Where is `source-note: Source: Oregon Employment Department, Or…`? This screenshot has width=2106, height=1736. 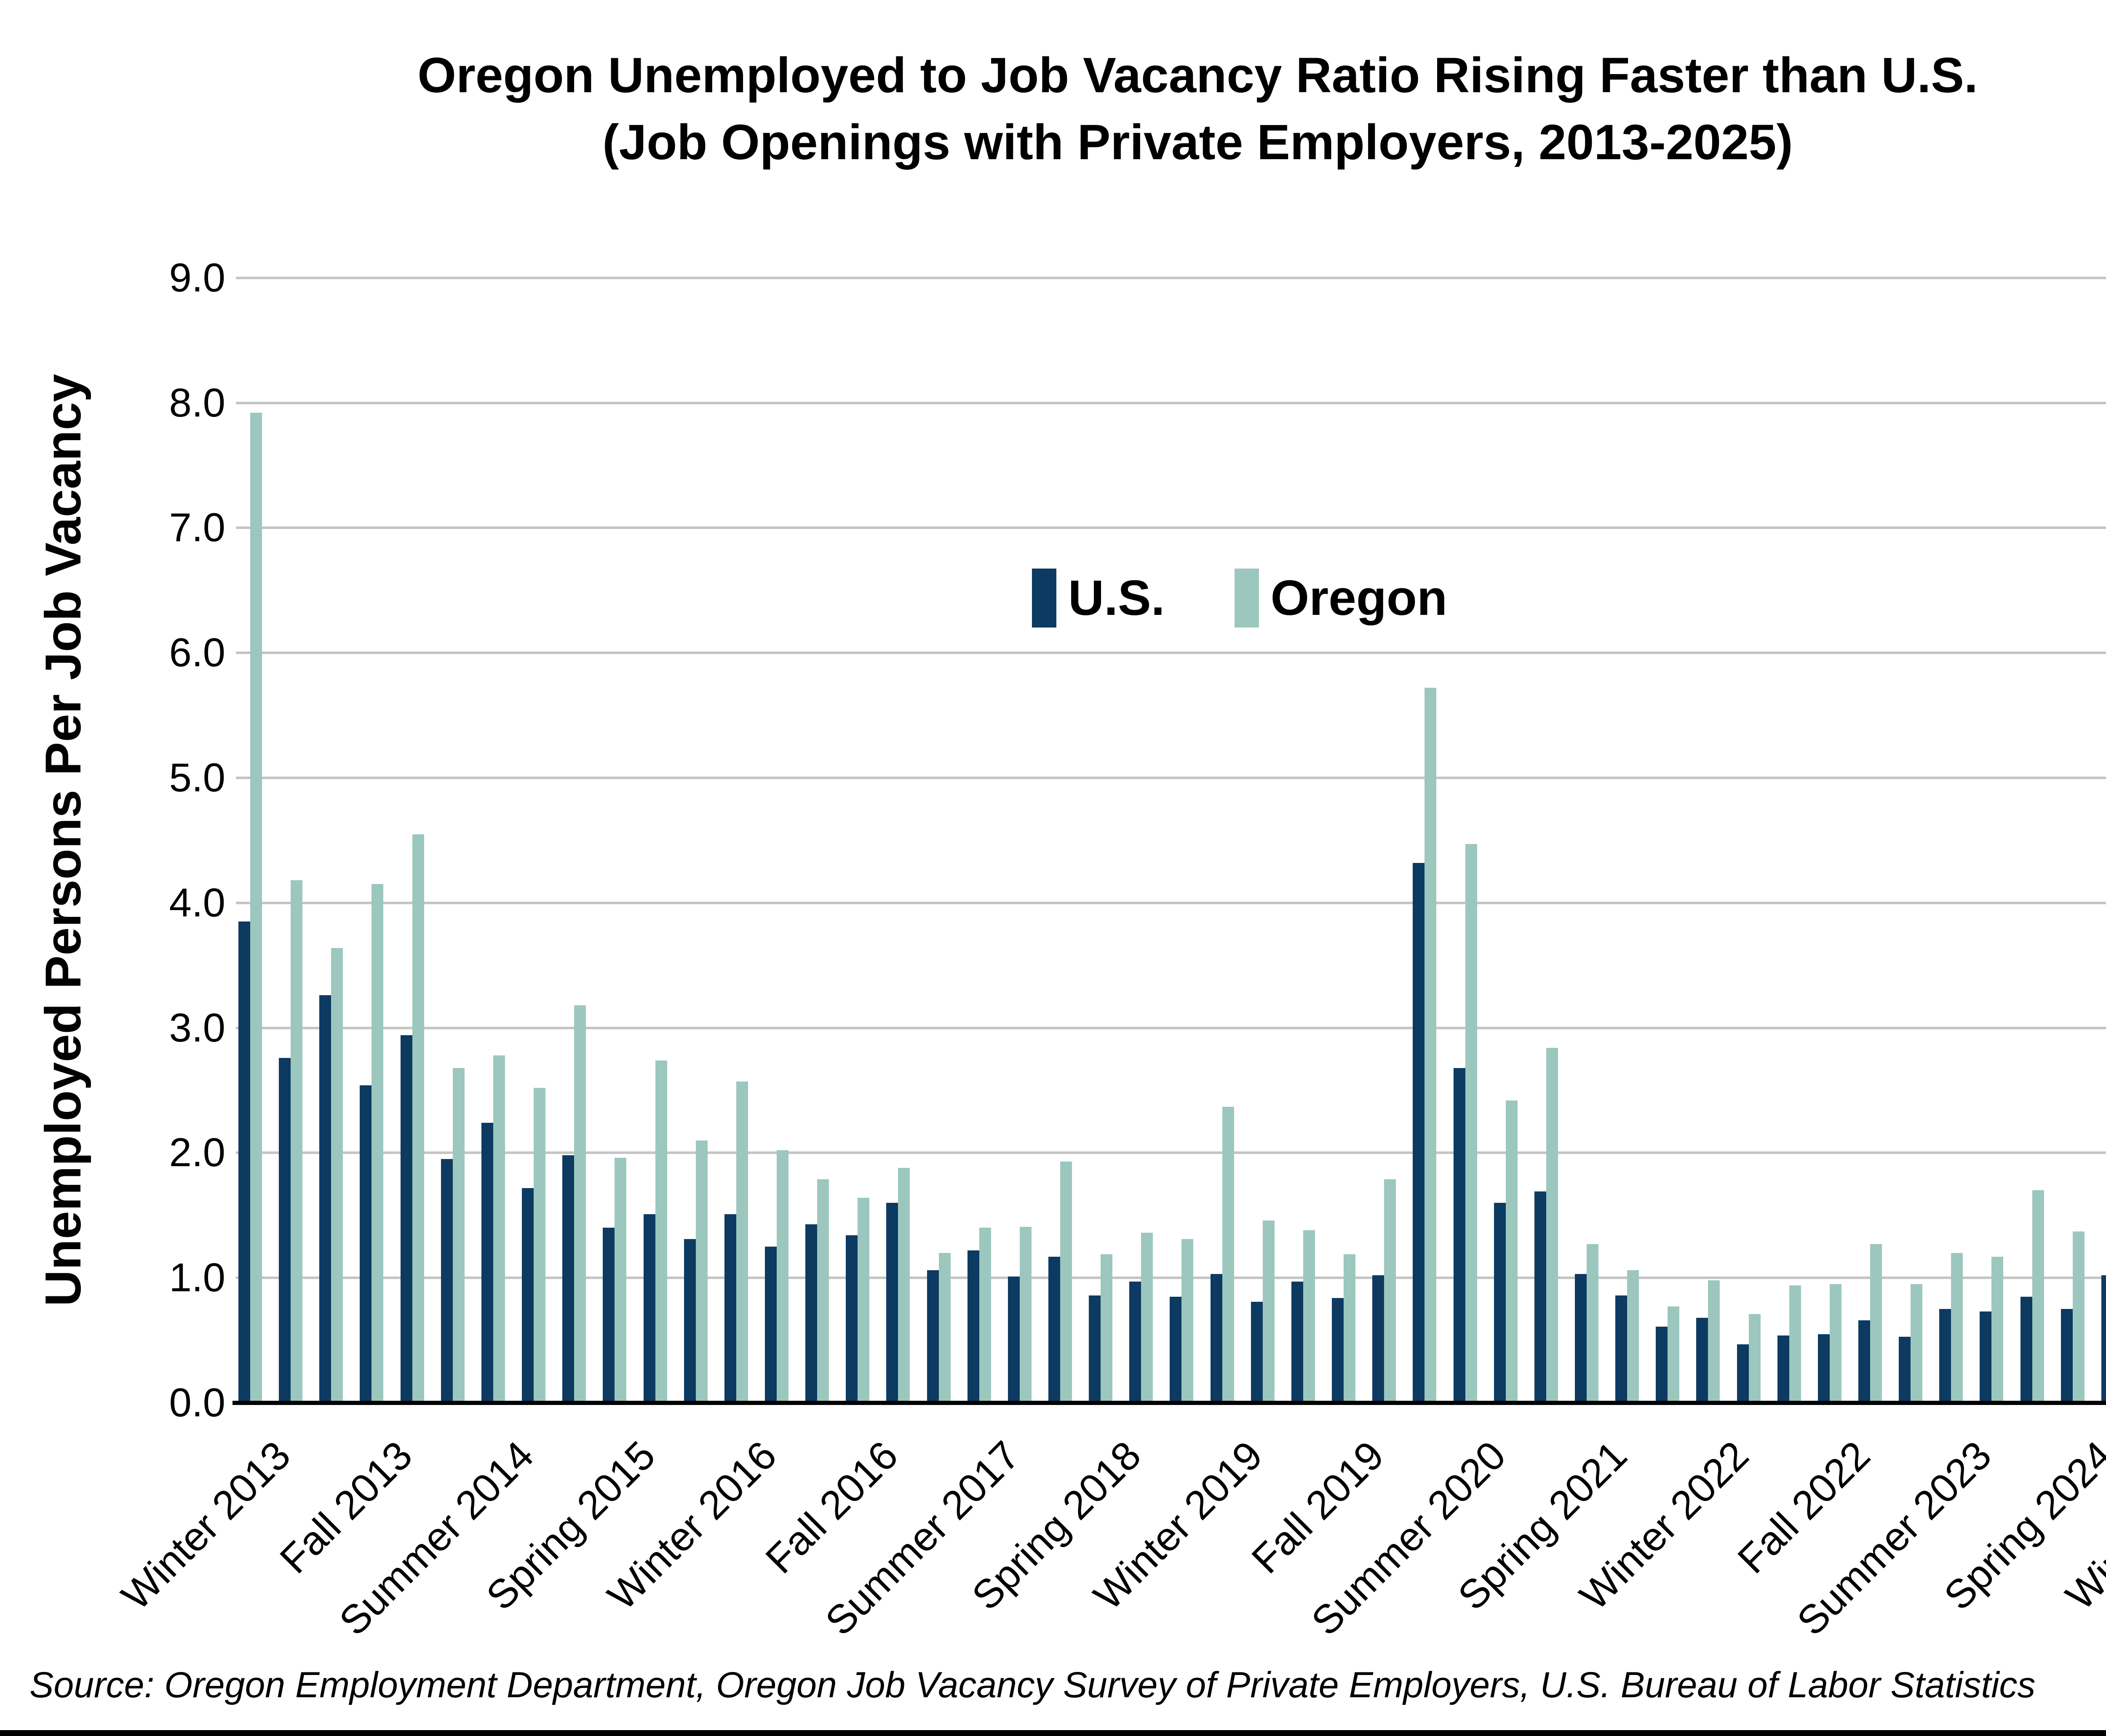 source-note: Source: Oregon Employment Department, Or… is located at coordinates (1032, 1685).